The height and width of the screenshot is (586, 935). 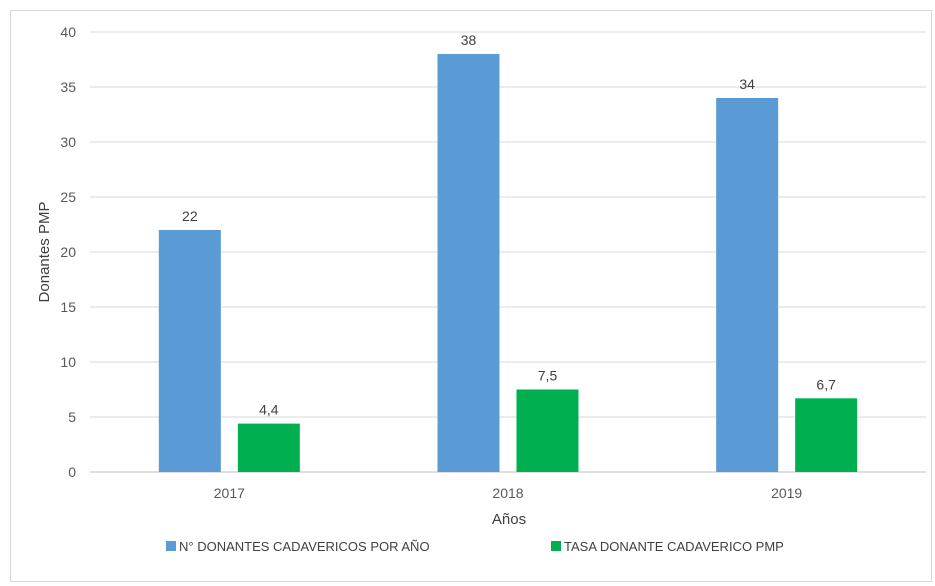 What do you see at coordinates (68, 307) in the screenshot?
I see `y-tick-label: 15` at bounding box center [68, 307].